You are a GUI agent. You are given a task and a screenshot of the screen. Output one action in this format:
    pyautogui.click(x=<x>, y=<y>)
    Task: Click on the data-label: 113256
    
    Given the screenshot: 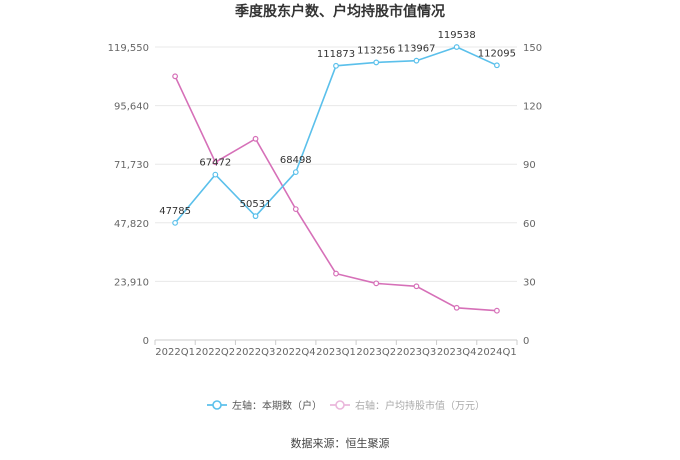 What is the action you would take?
    pyautogui.click(x=376, y=50)
    